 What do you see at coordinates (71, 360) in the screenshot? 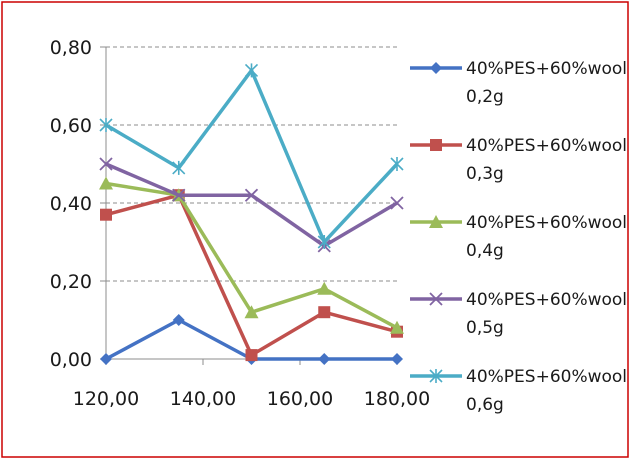
I see `y-tick-label: 0,00` at bounding box center [71, 360].